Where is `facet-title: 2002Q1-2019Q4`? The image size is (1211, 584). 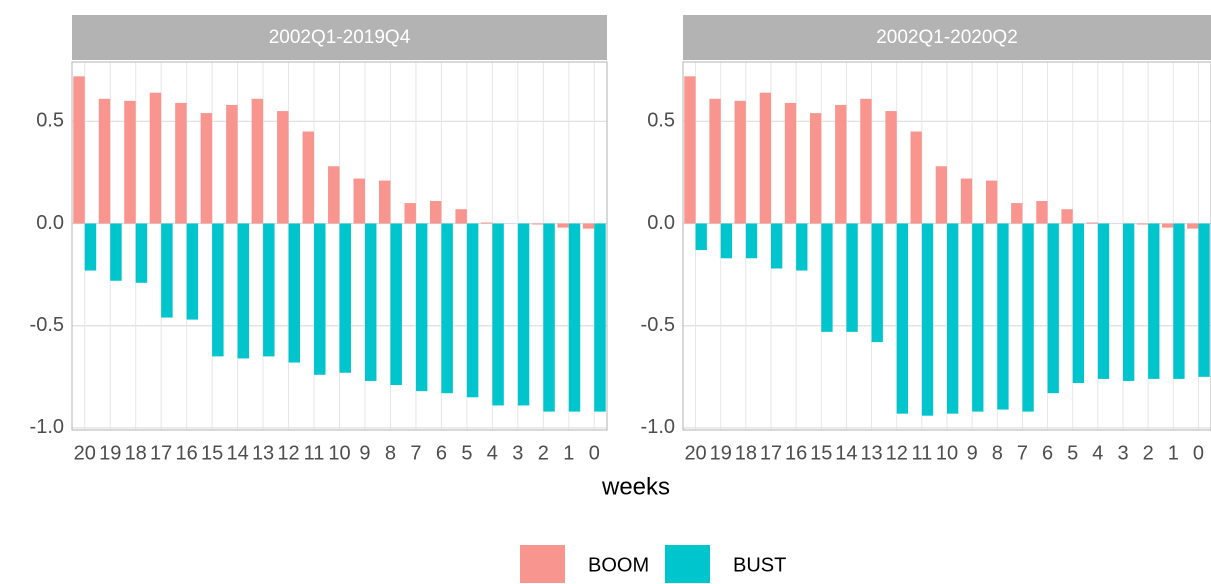
facet-title: 2002Q1-2019Q4 is located at coordinates (340, 37).